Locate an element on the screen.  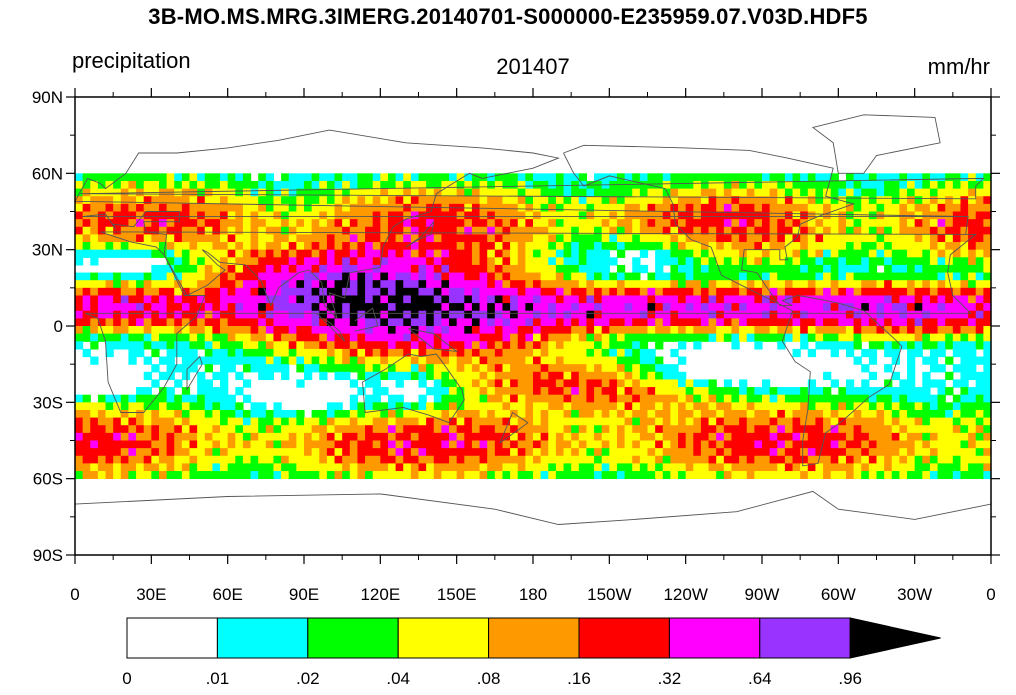
y-tick-label: 60N is located at coordinates (47, 173).